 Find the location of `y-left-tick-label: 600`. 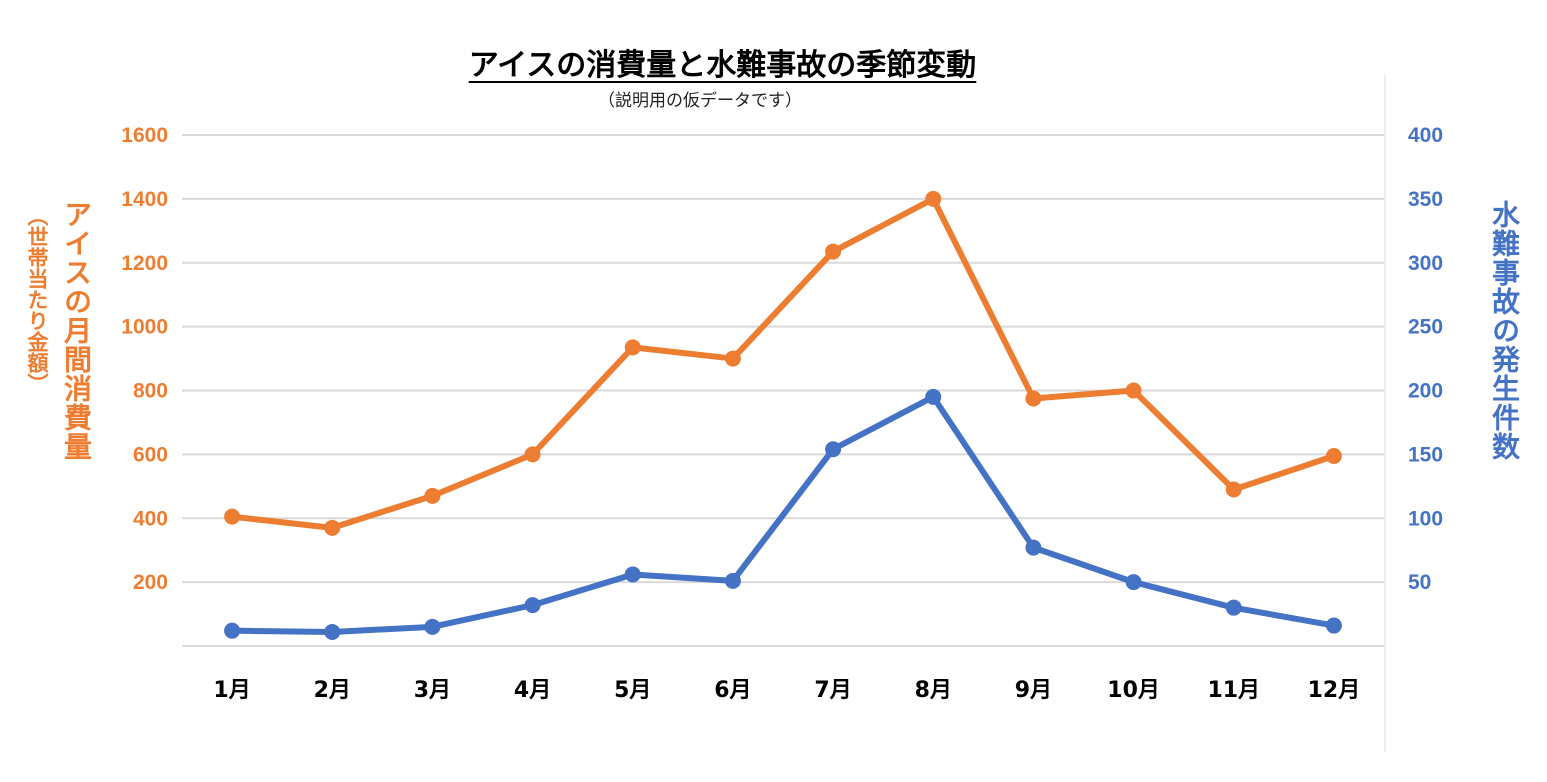

y-left-tick-label: 600 is located at coordinates (150, 454).